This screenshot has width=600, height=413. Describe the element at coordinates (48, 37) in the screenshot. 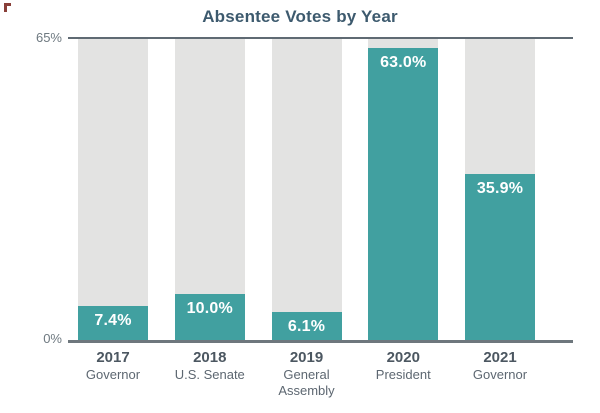

I see `y-axis-tick-65: 65%` at that location.